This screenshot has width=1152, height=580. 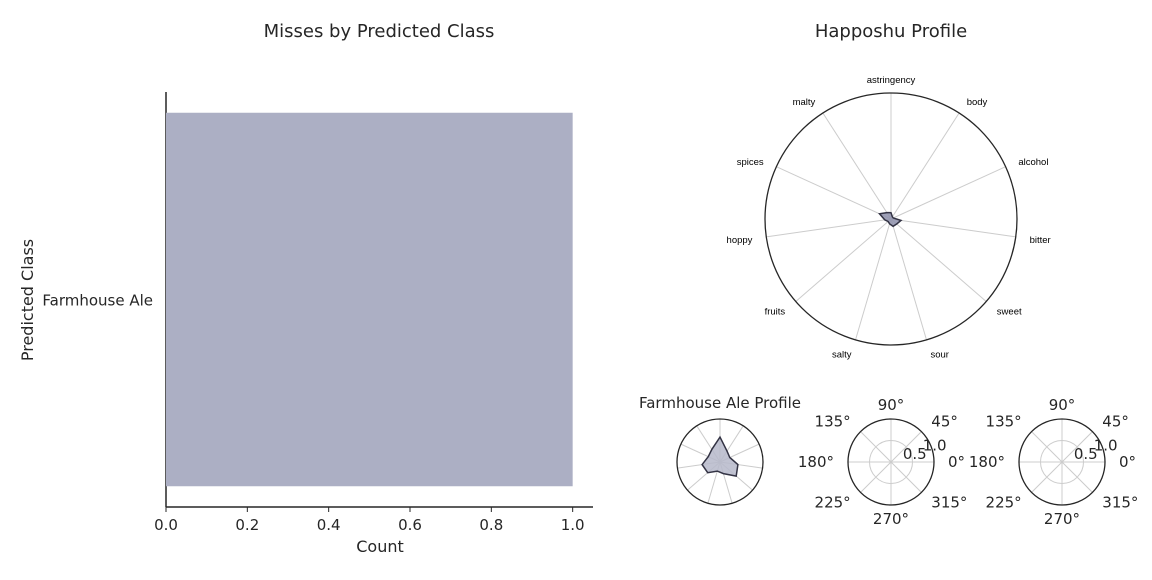 What do you see at coordinates (891, 80) in the screenshot?
I see `radar-category-label: astringency` at bounding box center [891, 80].